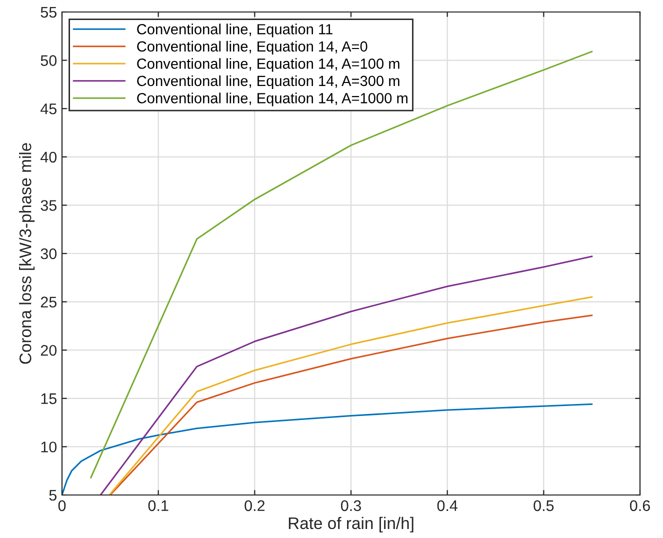 Image resolution: width=663 pixels, height=538 pixels. What do you see at coordinates (350, 506) in the screenshot?
I see `x-tick-label: 0.3` at bounding box center [350, 506].